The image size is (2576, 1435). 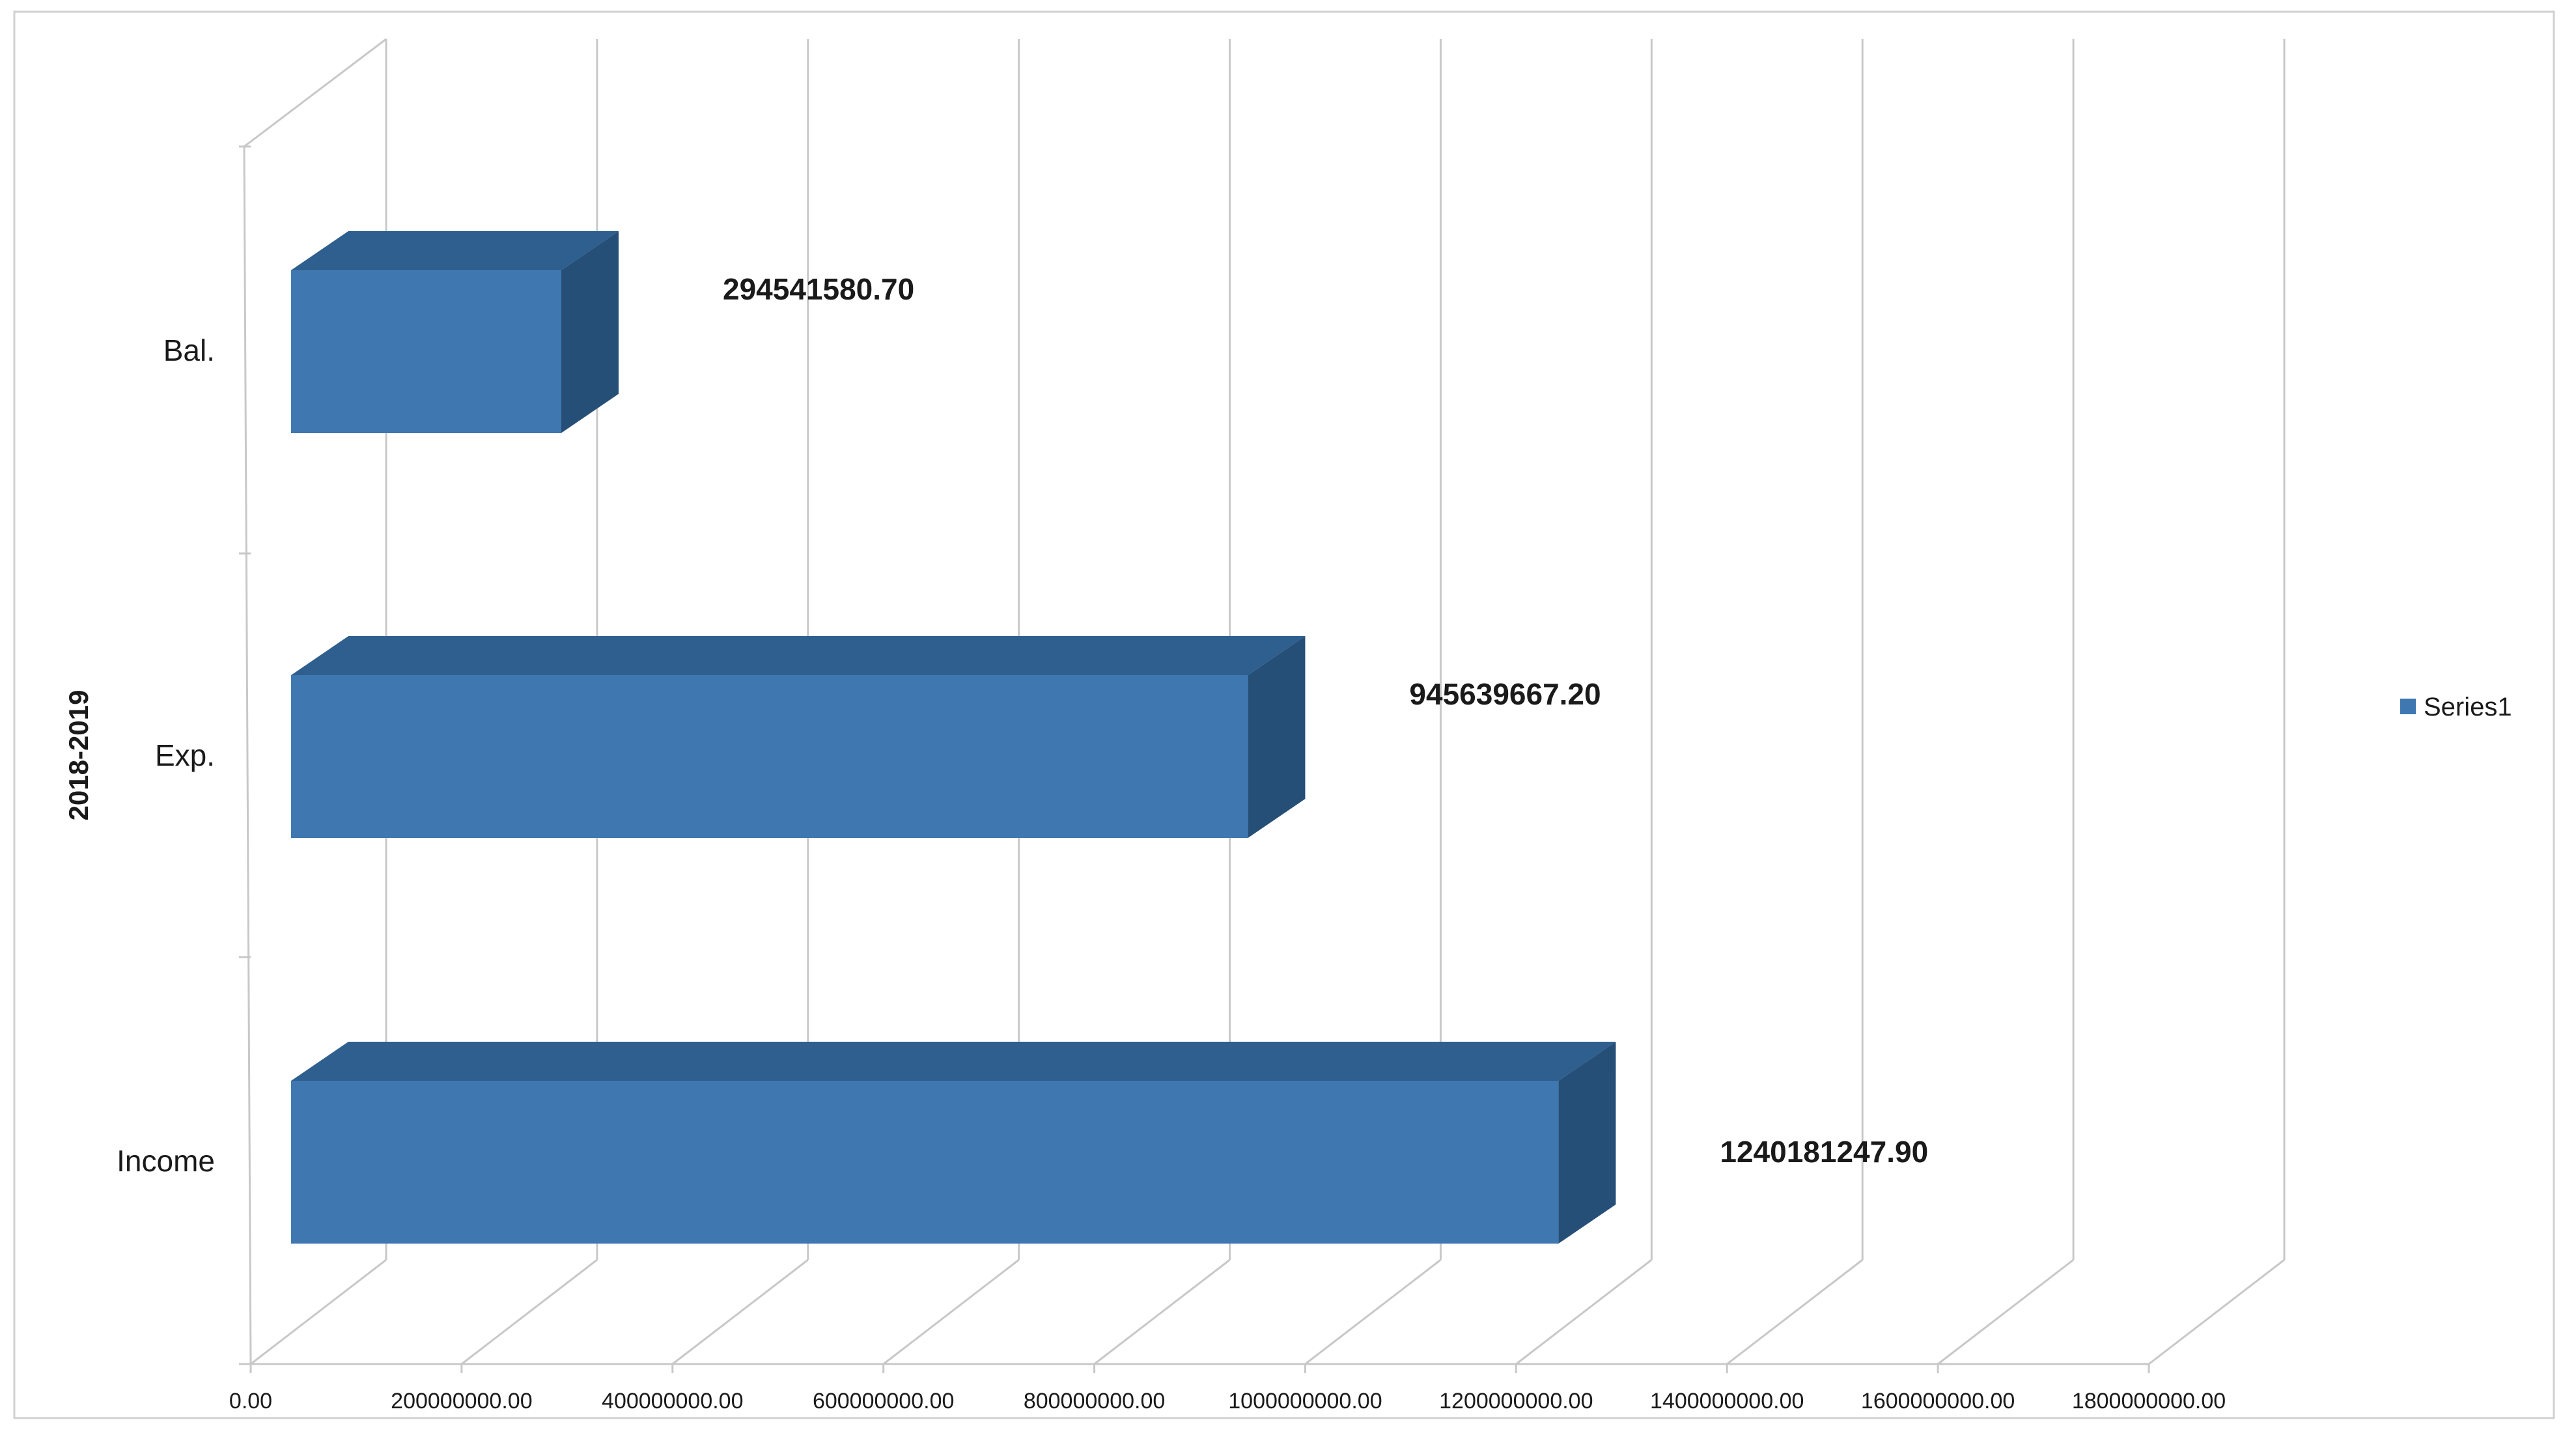 What do you see at coordinates (1727, 1401) in the screenshot?
I see `x-tick-label: 1400000000.00` at bounding box center [1727, 1401].